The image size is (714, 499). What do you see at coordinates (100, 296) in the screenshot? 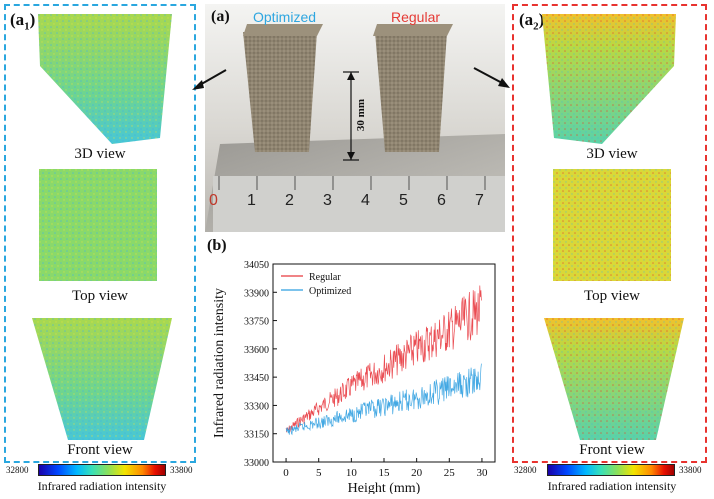
I see `left-top-view-label: Top view` at bounding box center [100, 296].